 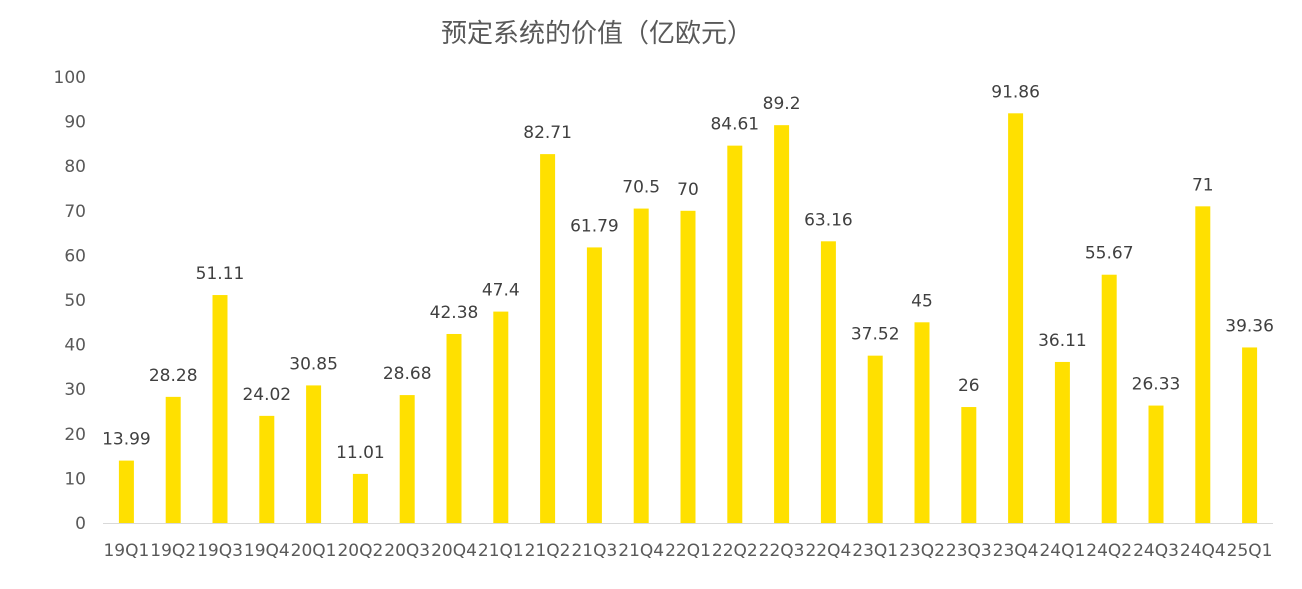 What do you see at coordinates (1015, 92) in the screenshot?
I see `data-label: 91.86` at bounding box center [1015, 92].